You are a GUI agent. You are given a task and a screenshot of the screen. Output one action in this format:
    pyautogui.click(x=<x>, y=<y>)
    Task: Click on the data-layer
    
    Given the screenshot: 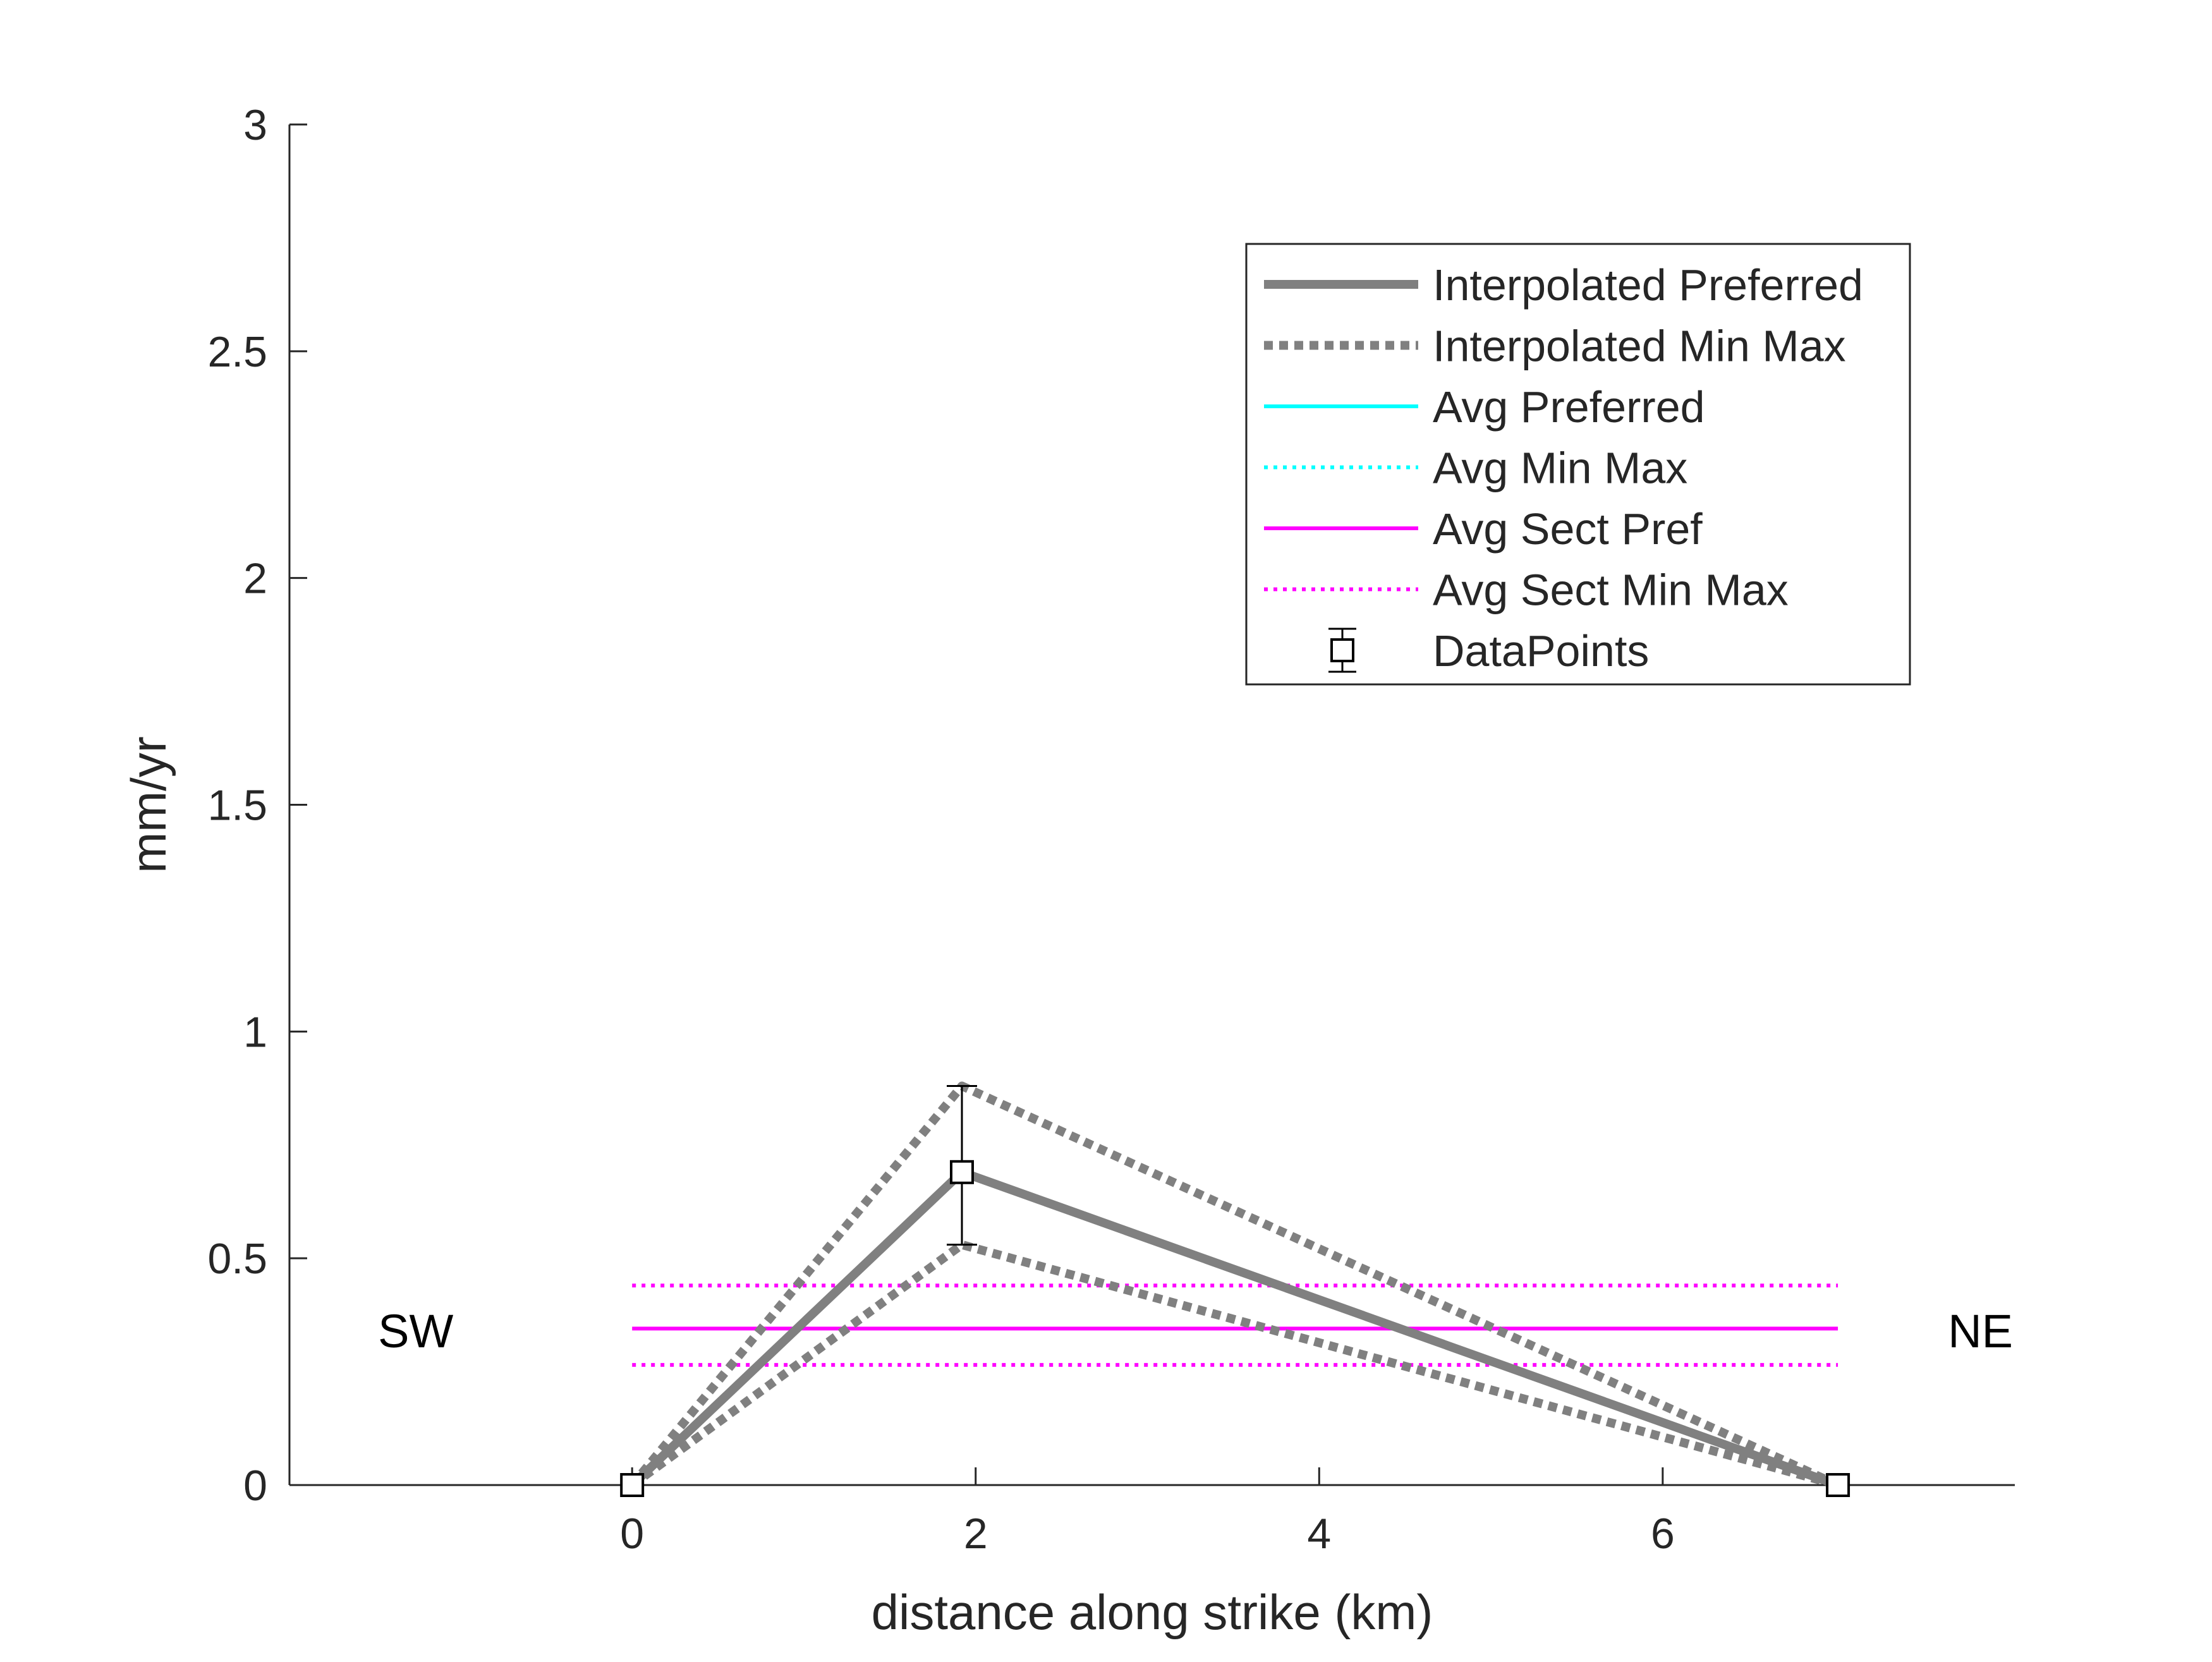 What is the action you would take?
    pyautogui.click(x=1234, y=1285)
    